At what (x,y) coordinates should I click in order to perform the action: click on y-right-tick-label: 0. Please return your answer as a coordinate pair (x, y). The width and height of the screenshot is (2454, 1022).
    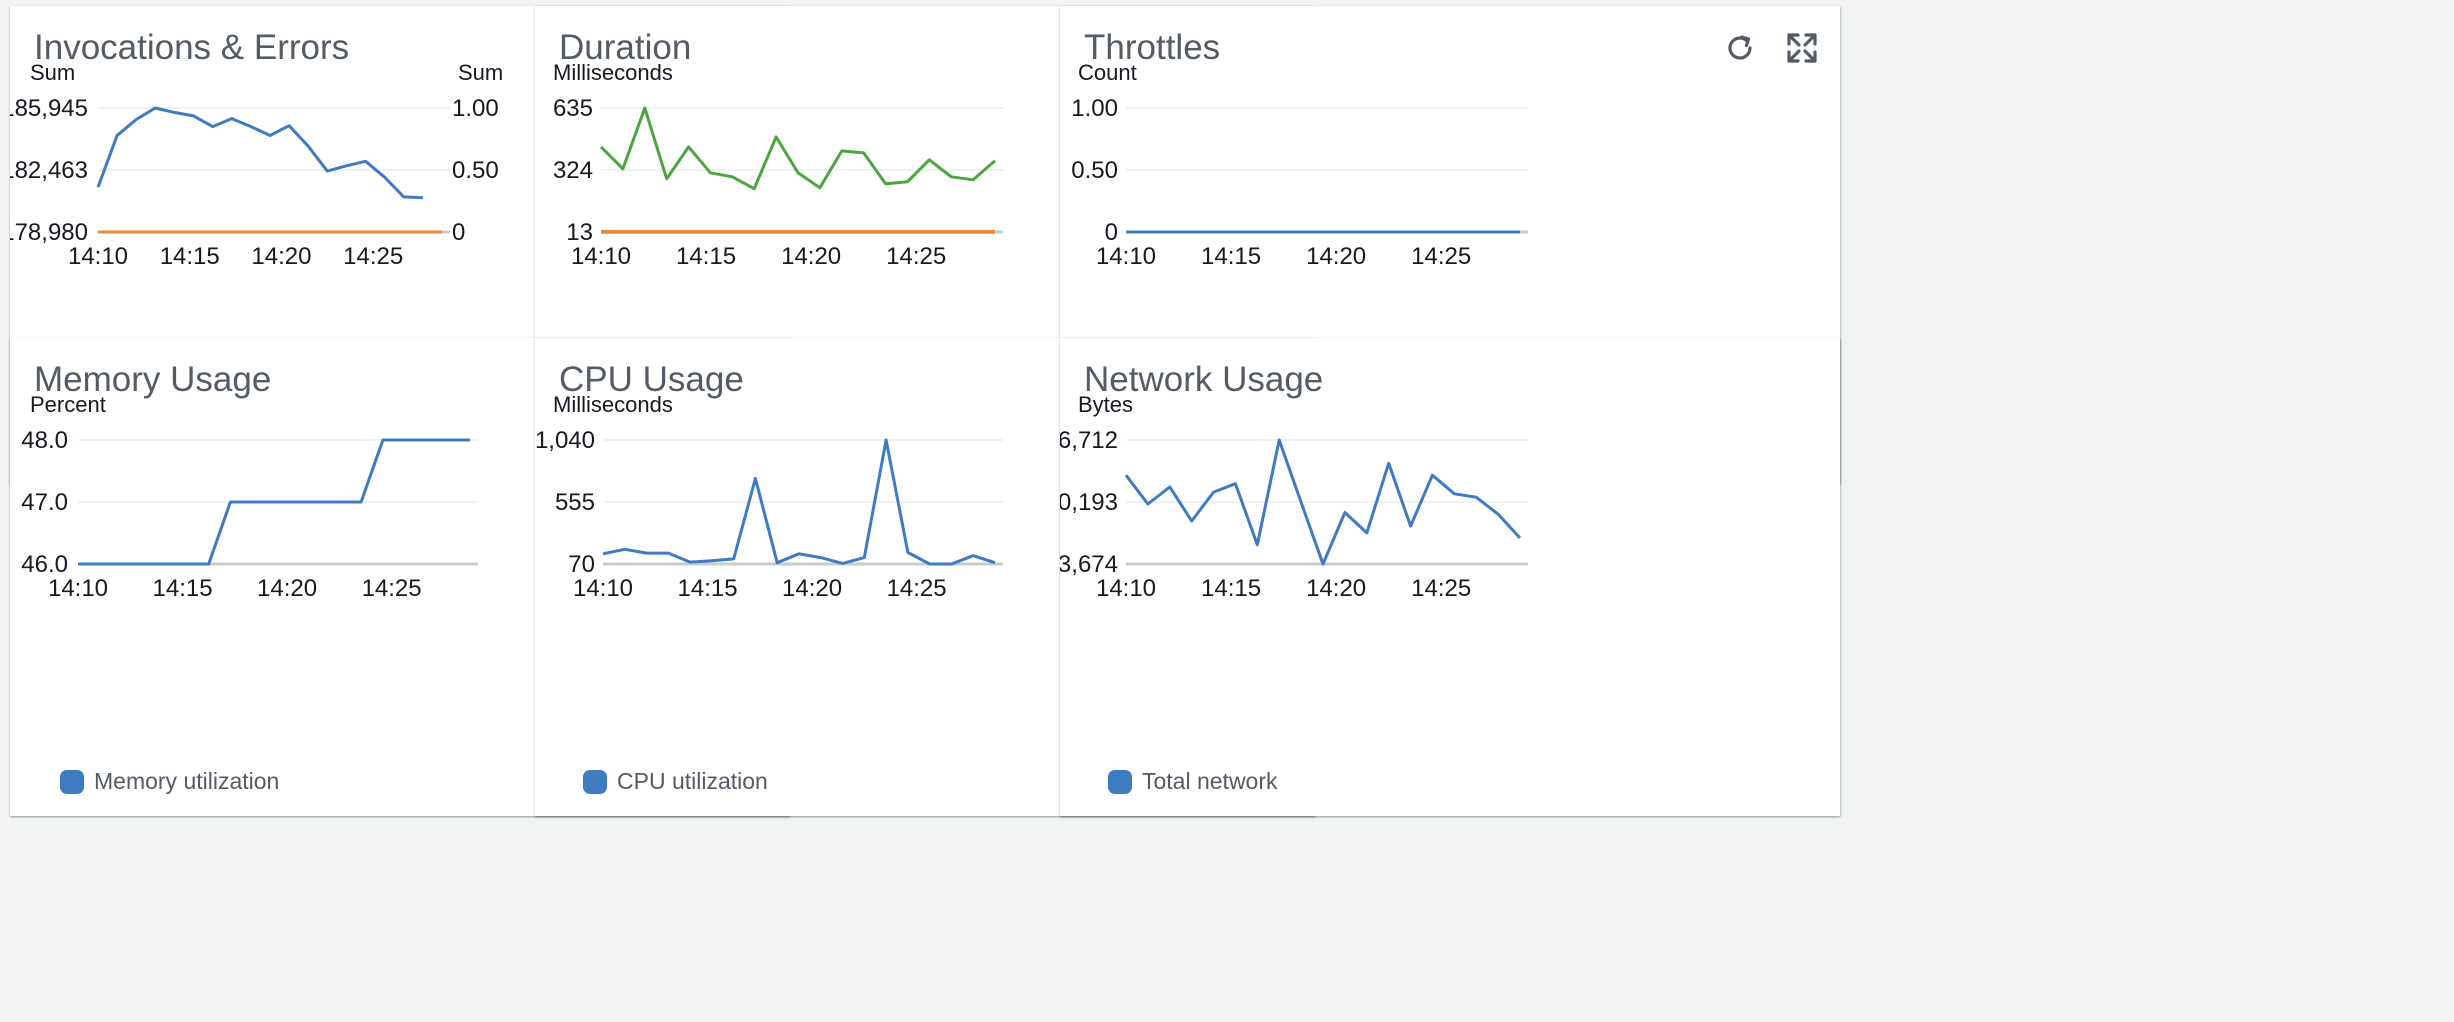
    Looking at the image, I should click on (458, 232).